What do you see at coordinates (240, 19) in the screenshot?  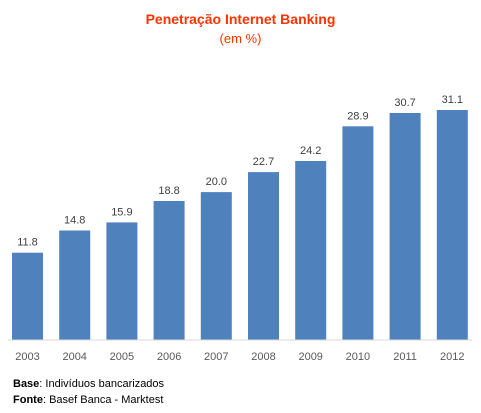 I see `chart-title: Penetração Internet Banking` at bounding box center [240, 19].